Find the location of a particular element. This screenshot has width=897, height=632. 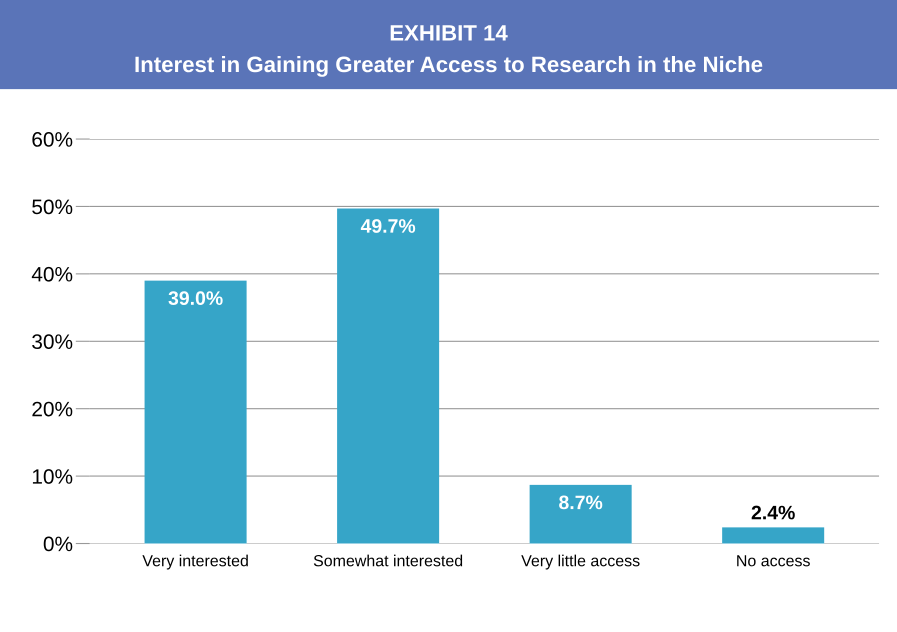

x-tick-label: No access is located at coordinates (773, 560).